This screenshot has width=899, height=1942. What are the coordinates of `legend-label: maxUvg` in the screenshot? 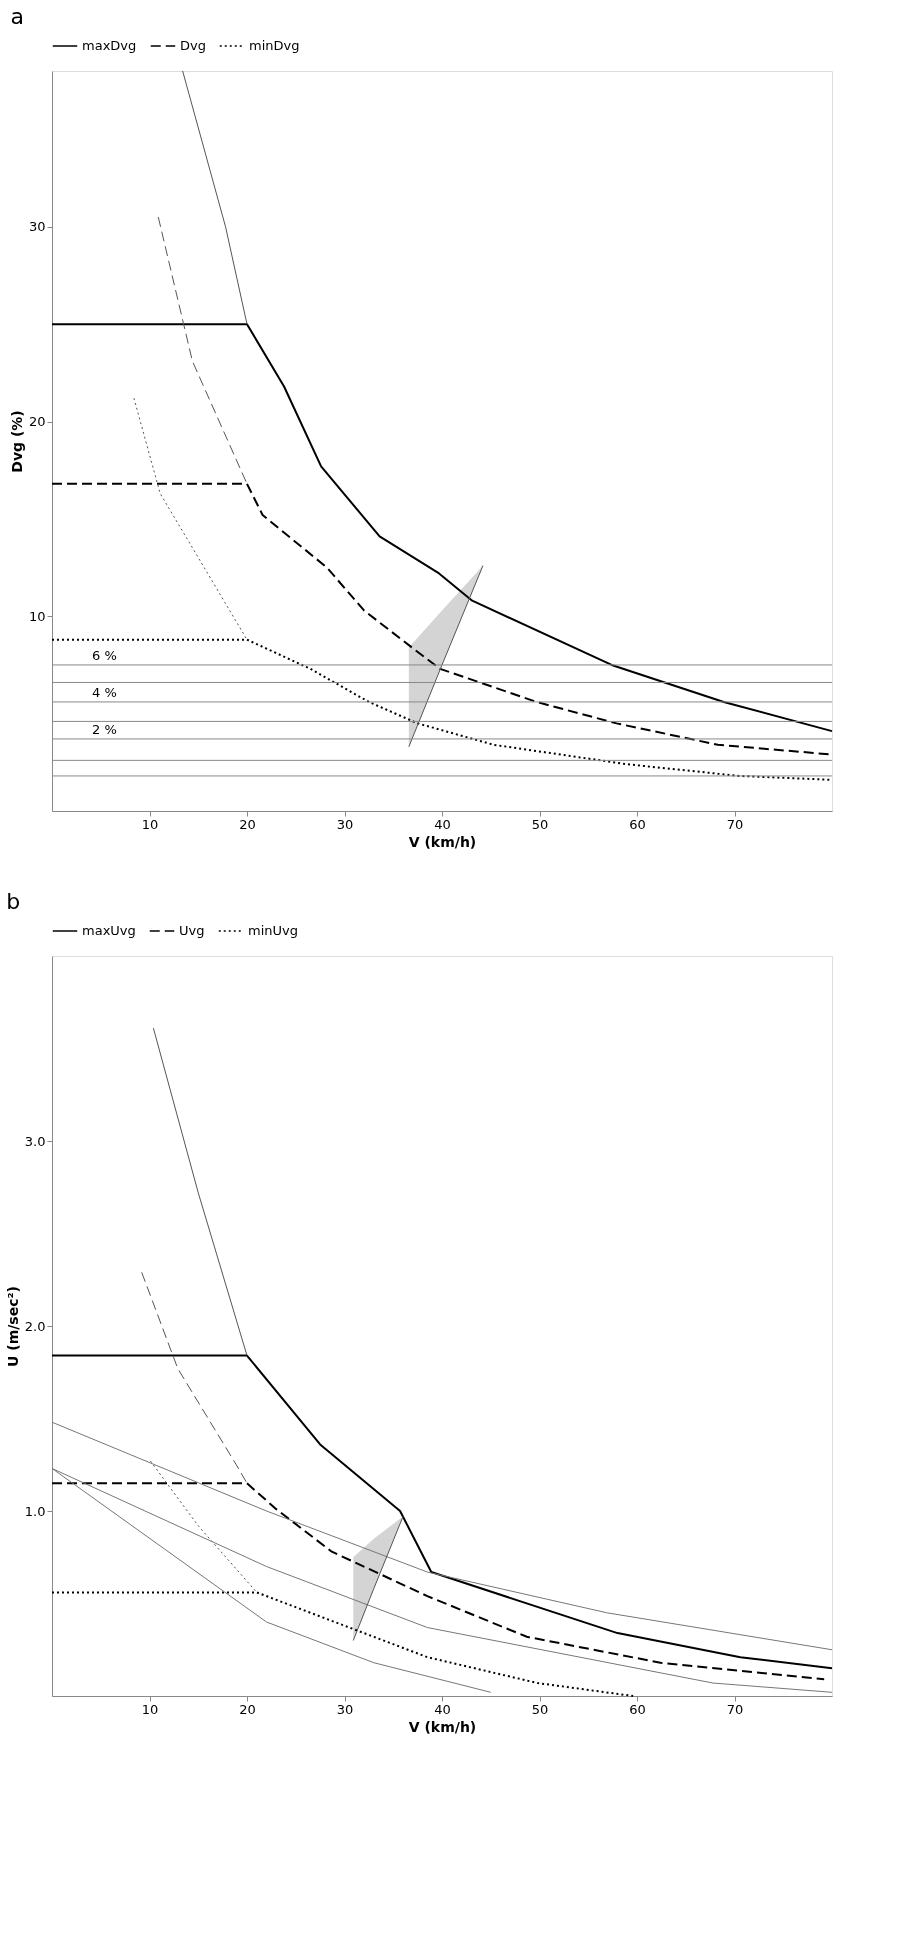 It's located at (109, 930).